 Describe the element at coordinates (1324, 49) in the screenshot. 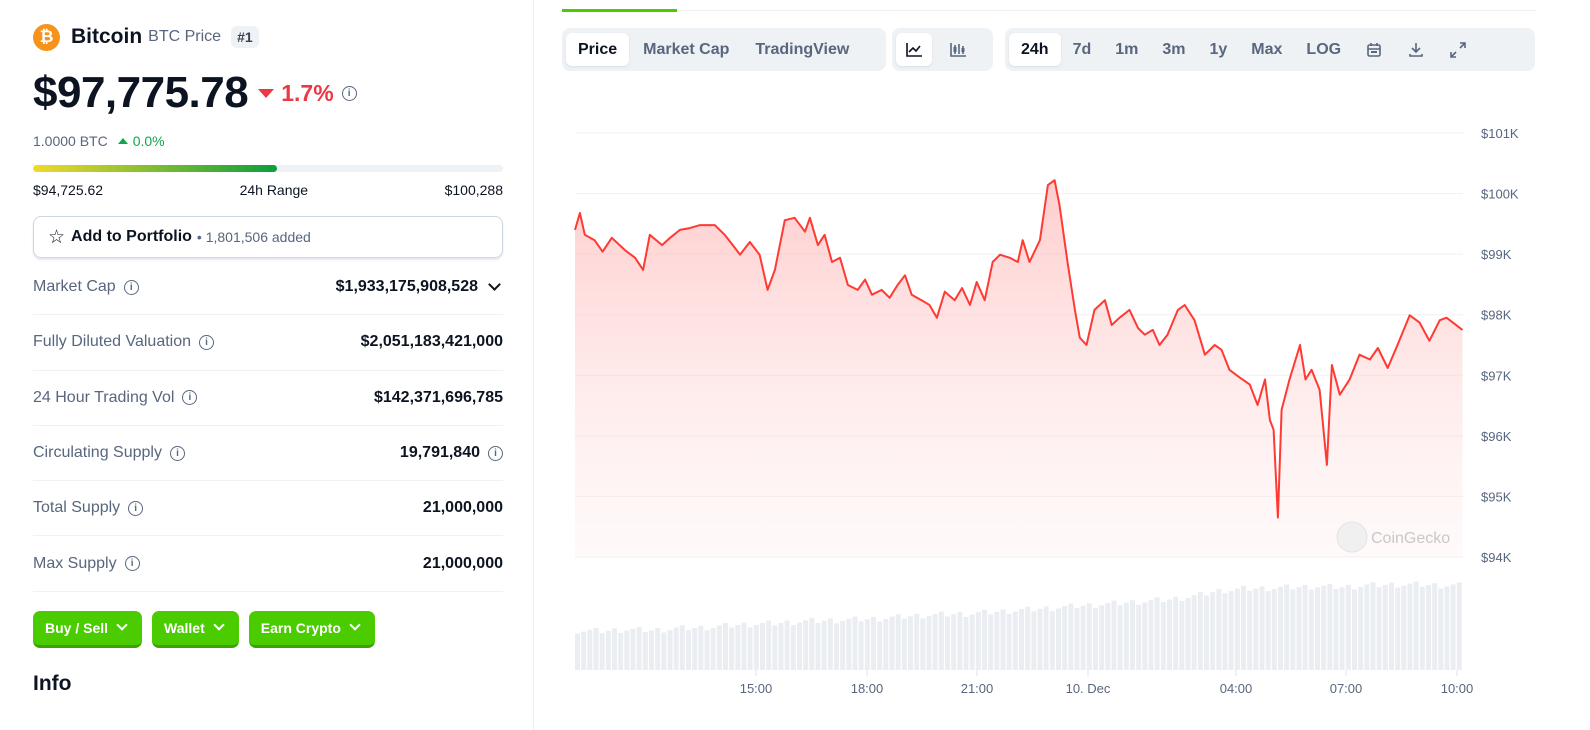

I see `range-log: LOG` at that location.